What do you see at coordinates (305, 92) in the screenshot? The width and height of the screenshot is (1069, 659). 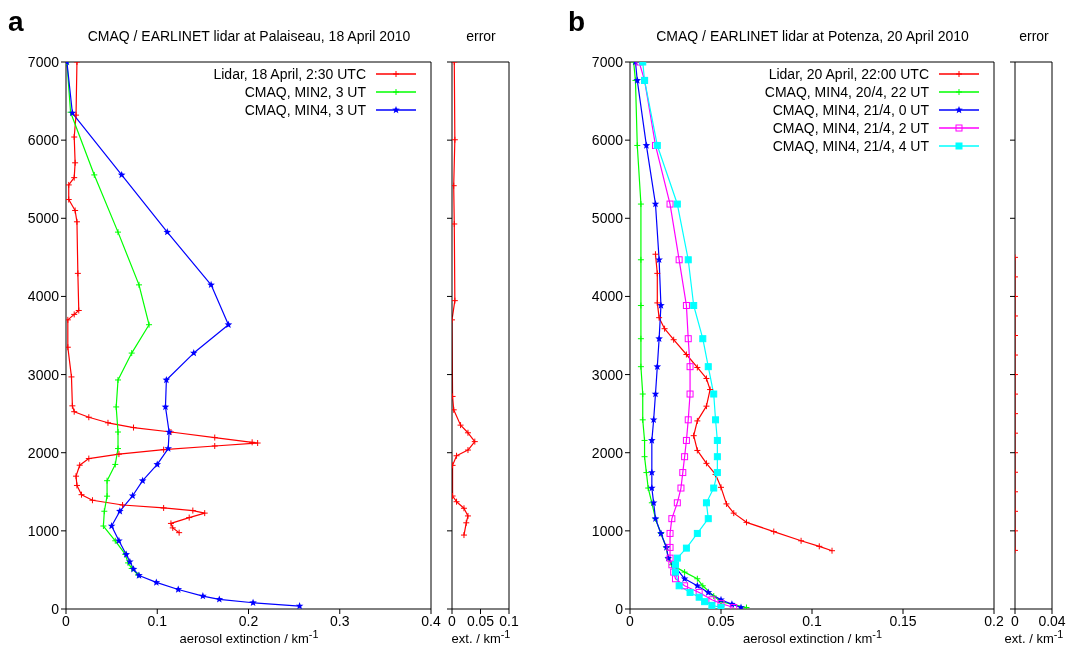 I see `legend-label: CMAQ, MIN2, 3 UT` at bounding box center [305, 92].